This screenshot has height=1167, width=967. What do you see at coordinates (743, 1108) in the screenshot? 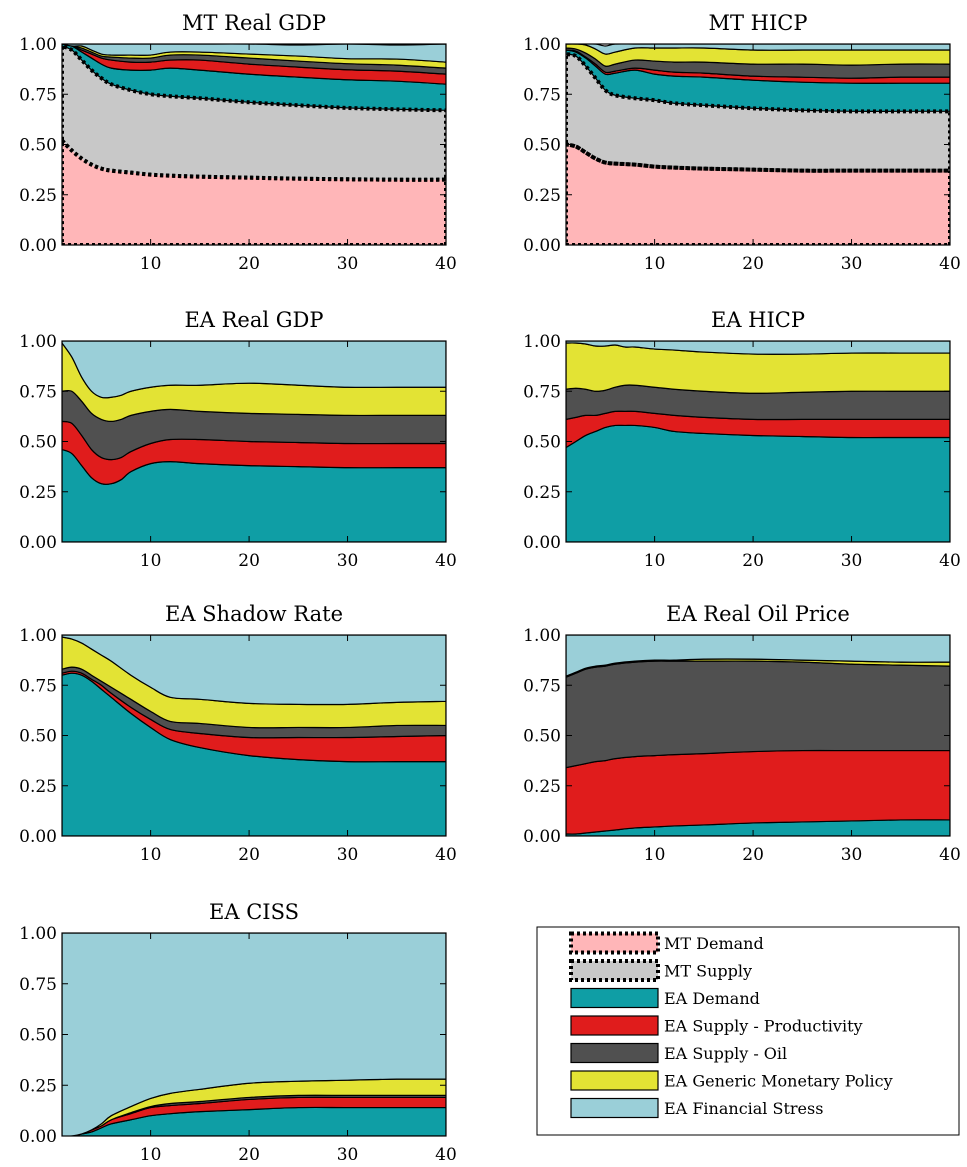
I see `legend-label: EA Financial Stress` at bounding box center [743, 1108].